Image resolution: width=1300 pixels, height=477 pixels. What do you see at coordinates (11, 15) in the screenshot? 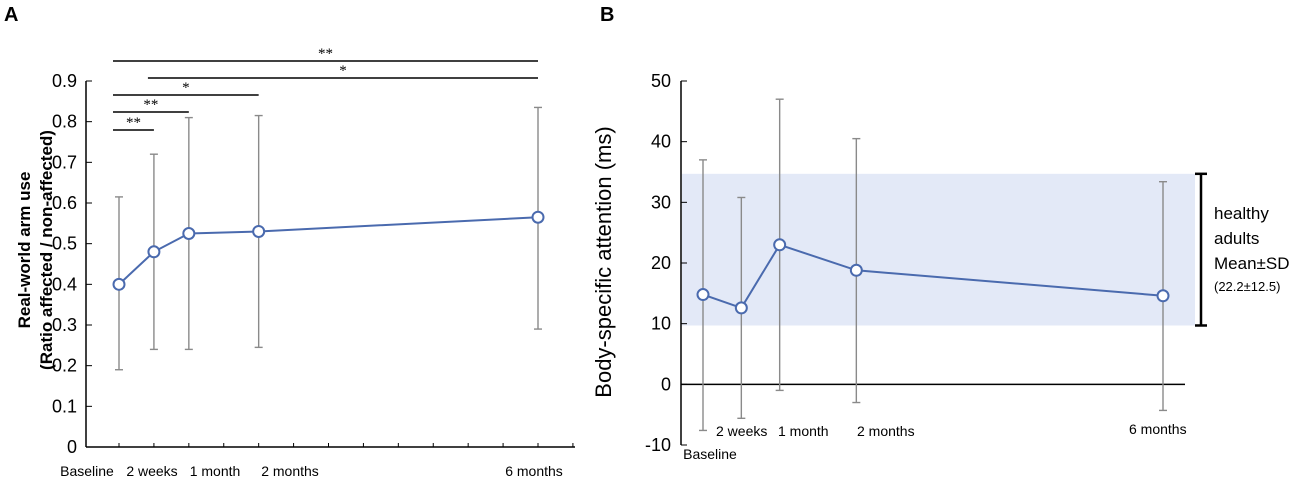
I see `panel-a-letter: A` at bounding box center [11, 15].